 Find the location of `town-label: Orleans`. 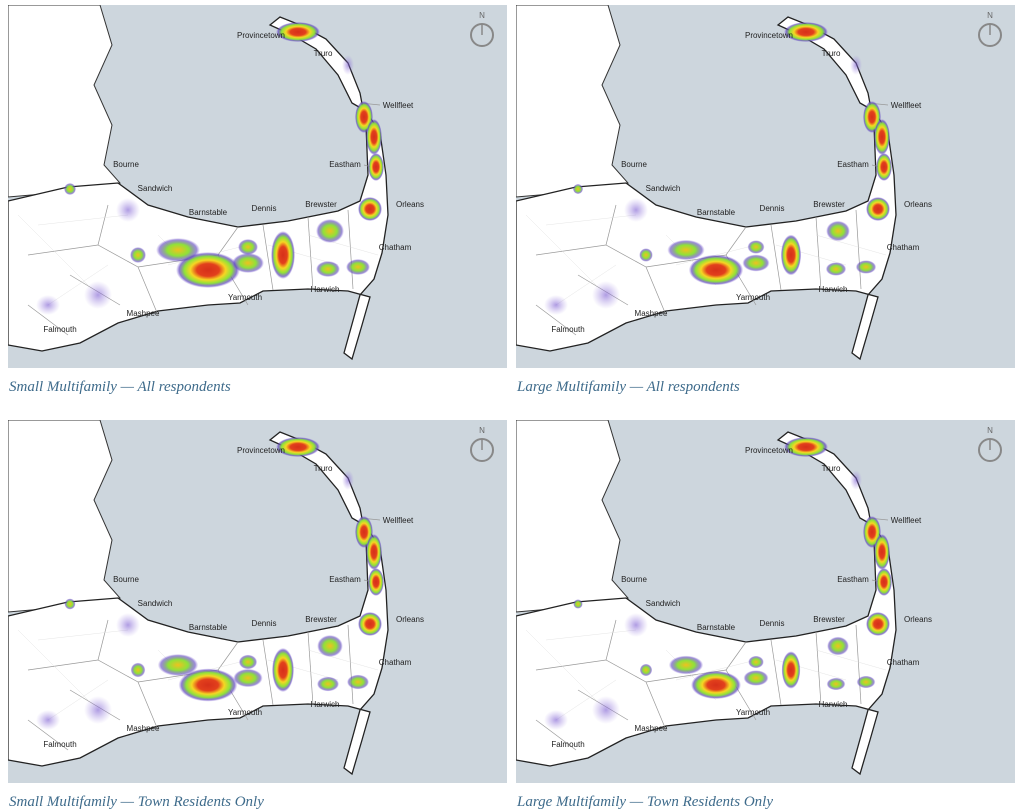

town-label: Orleans is located at coordinates (410, 619).